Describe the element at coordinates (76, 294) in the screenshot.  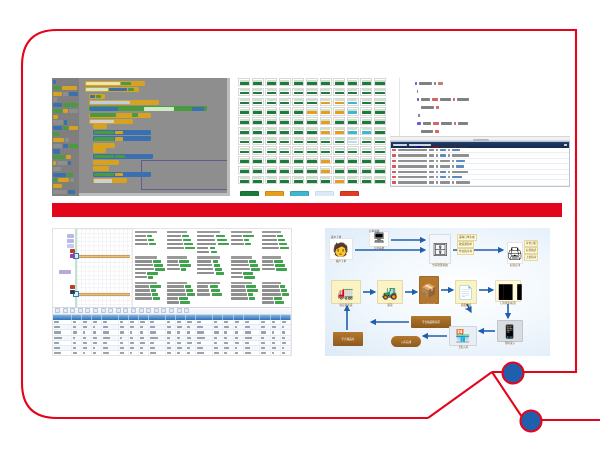
I see `ladder-contact` at that location.